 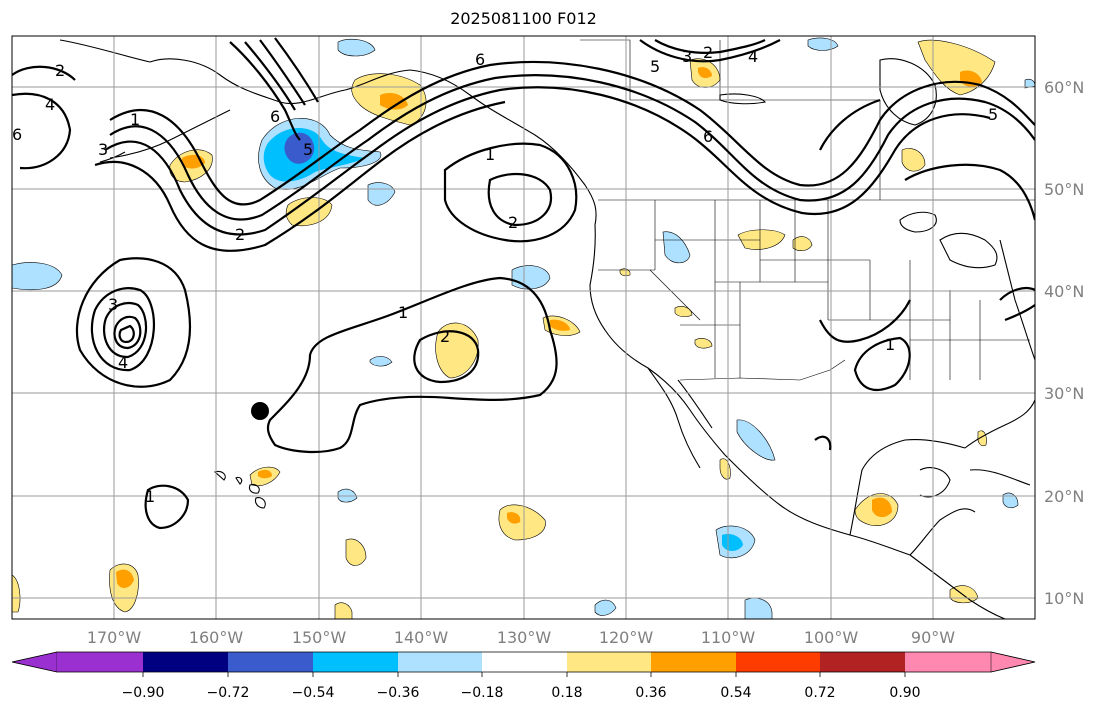 I want to click on lat-label: 10°N, so click(x=1064, y=598).